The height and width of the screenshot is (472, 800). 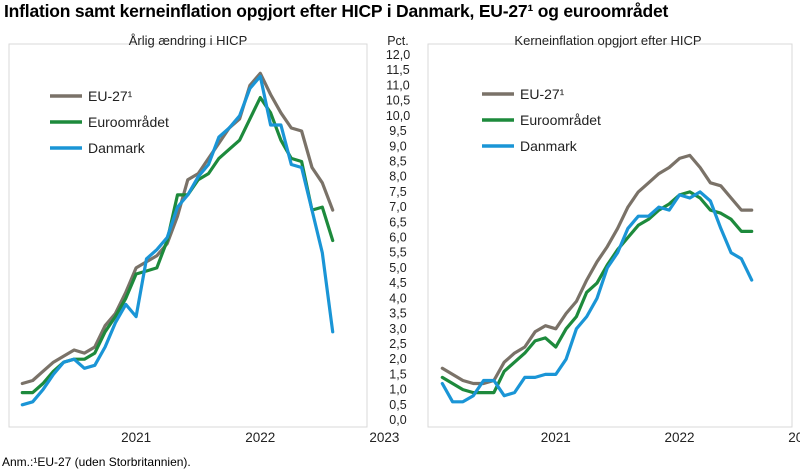 What do you see at coordinates (397, 85) in the screenshot?
I see `y-tick-label: 11,0` at bounding box center [397, 85].